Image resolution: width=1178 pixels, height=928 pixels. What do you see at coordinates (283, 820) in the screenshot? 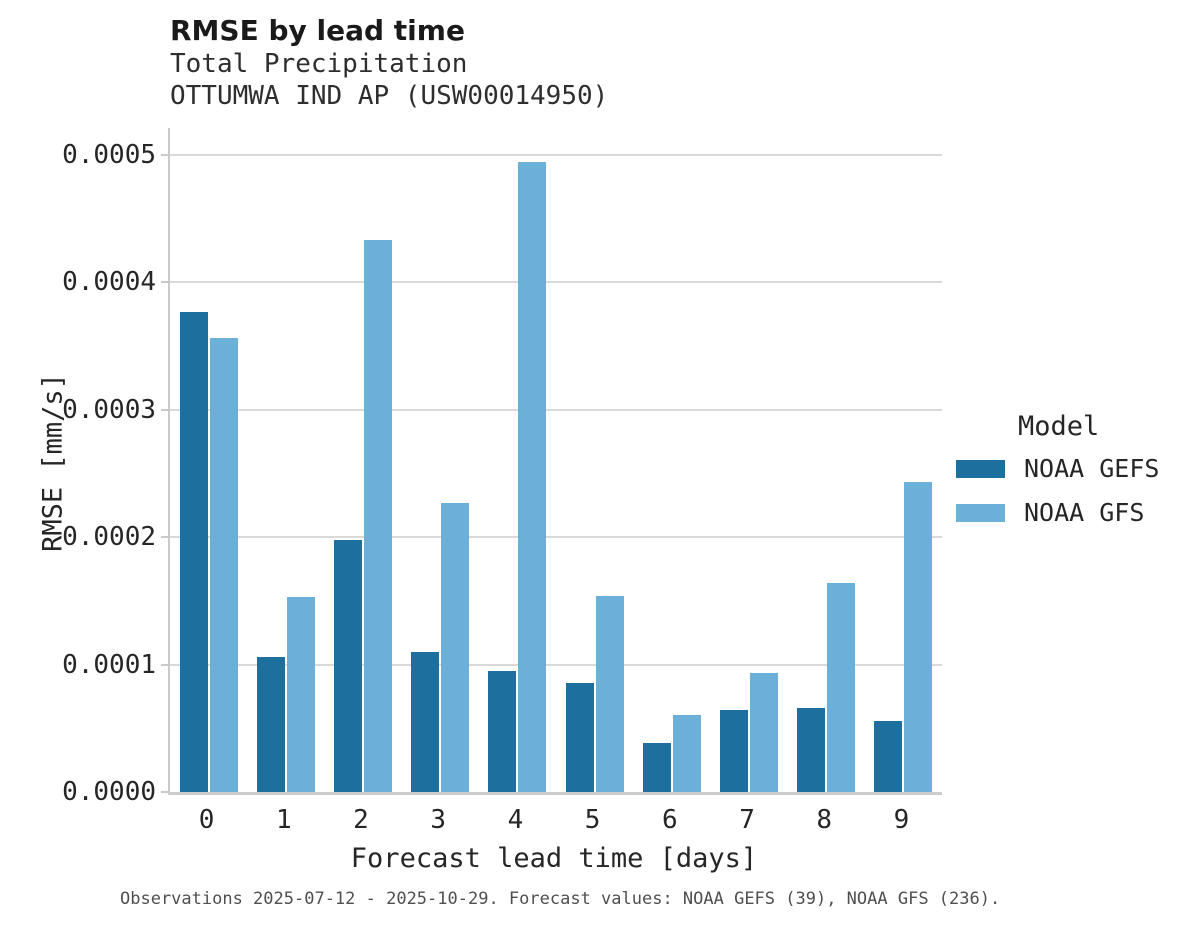
I see `x-tick-label-1: 1` at bounding box center [283, 820].